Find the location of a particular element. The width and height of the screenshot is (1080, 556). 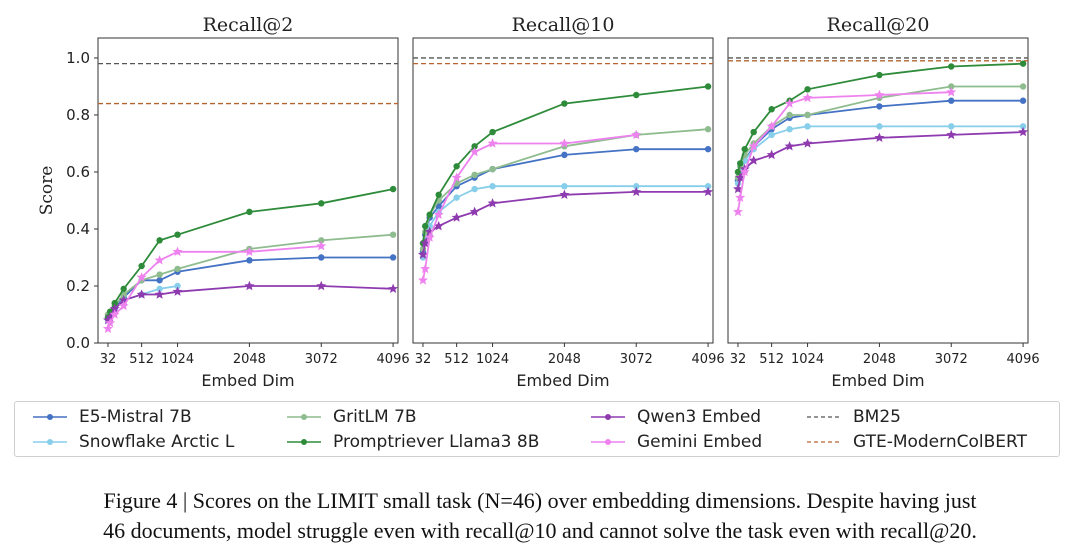

y-axis-label: Score is located at coordinates (47, 191).